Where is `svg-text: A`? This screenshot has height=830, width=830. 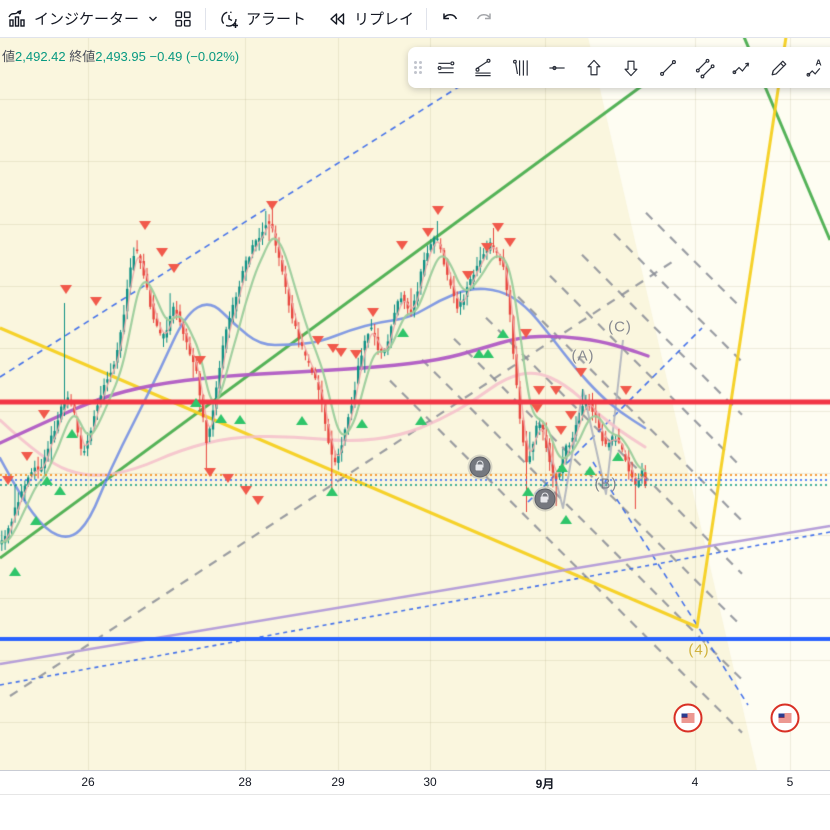
svg-text: A is located at coordinates (818, 62).